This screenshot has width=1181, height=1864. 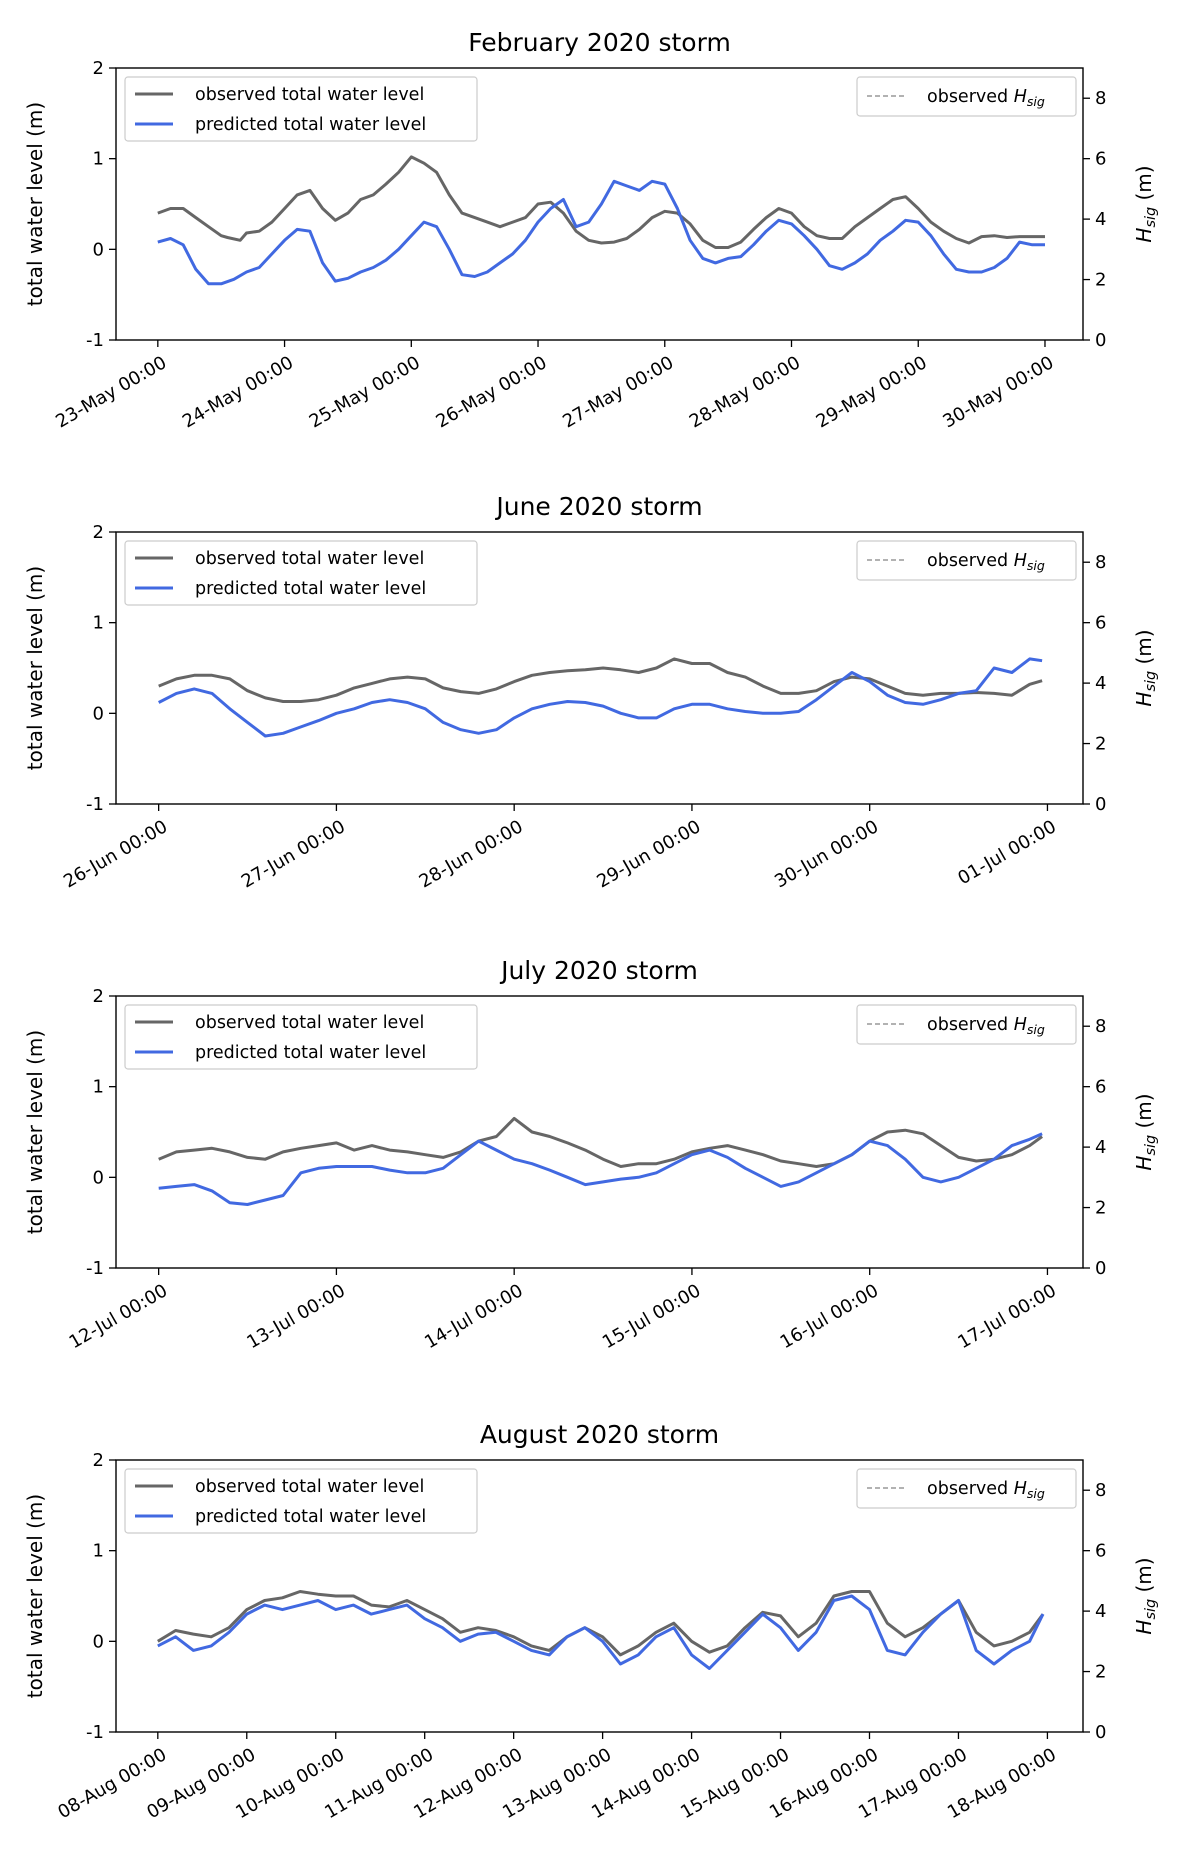 What do you see at coordinates (115, 854) in the screenshot?
I see `x-tick-label: 26-Jun 00:00` at bounding box center [115, 854].